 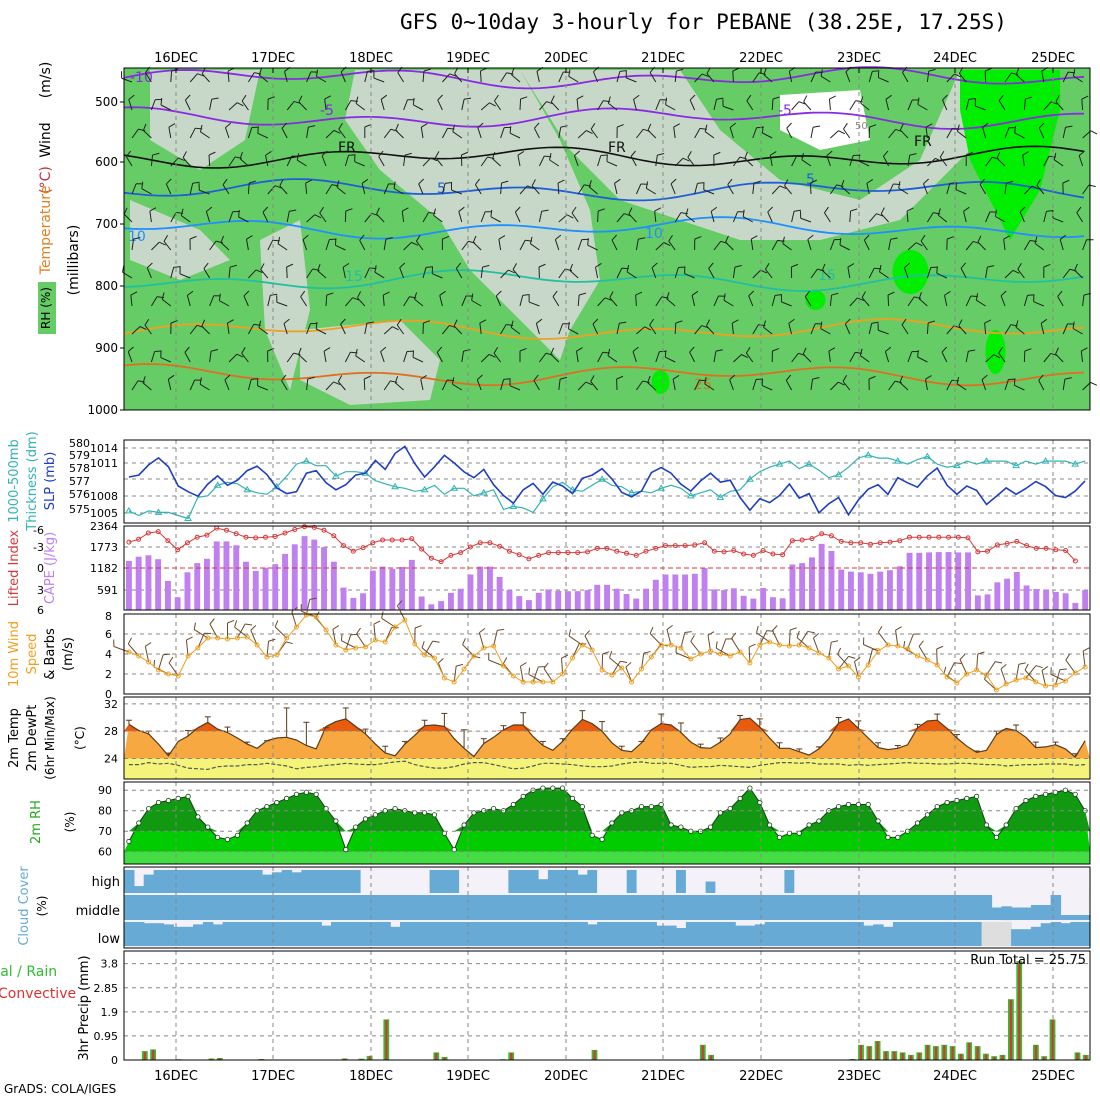 I want to click on cloud-high-bar, so click(x=129, y=881).